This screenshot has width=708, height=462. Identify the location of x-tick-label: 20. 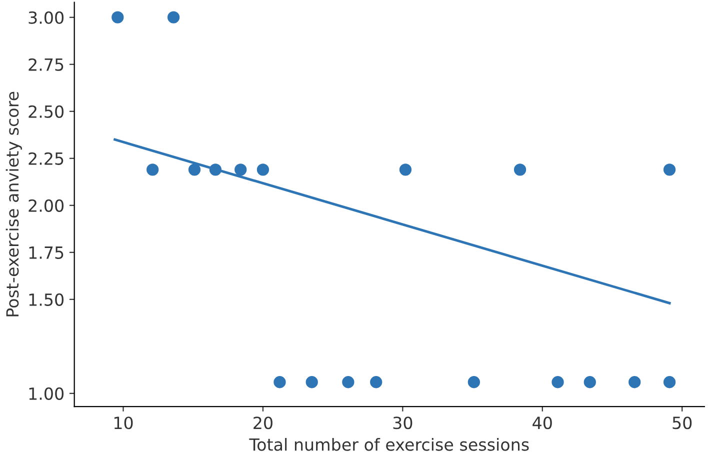
(263, 423).